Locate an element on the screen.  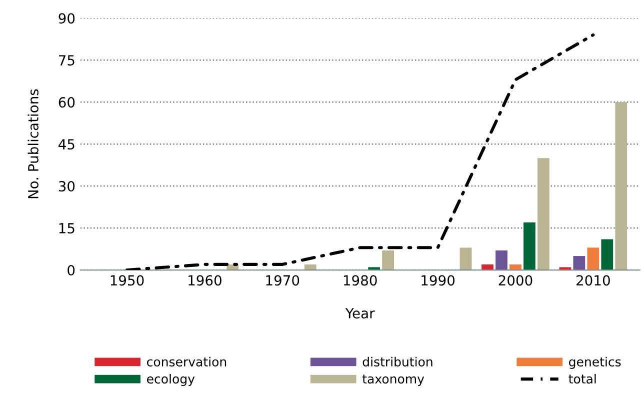
y-tick-label: 15 is located at coordinates (66, 228).